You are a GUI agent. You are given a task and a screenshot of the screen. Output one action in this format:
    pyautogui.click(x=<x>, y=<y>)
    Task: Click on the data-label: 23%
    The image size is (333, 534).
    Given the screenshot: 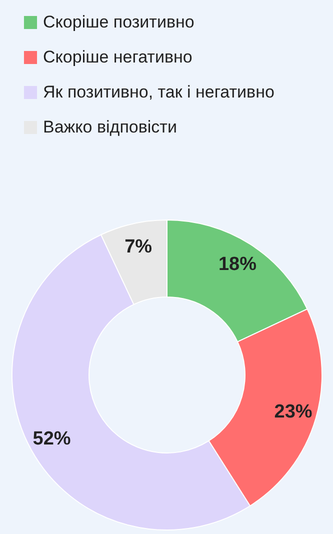 What is the action you would take?
    pyautogui.click(x=293, y=412)
    